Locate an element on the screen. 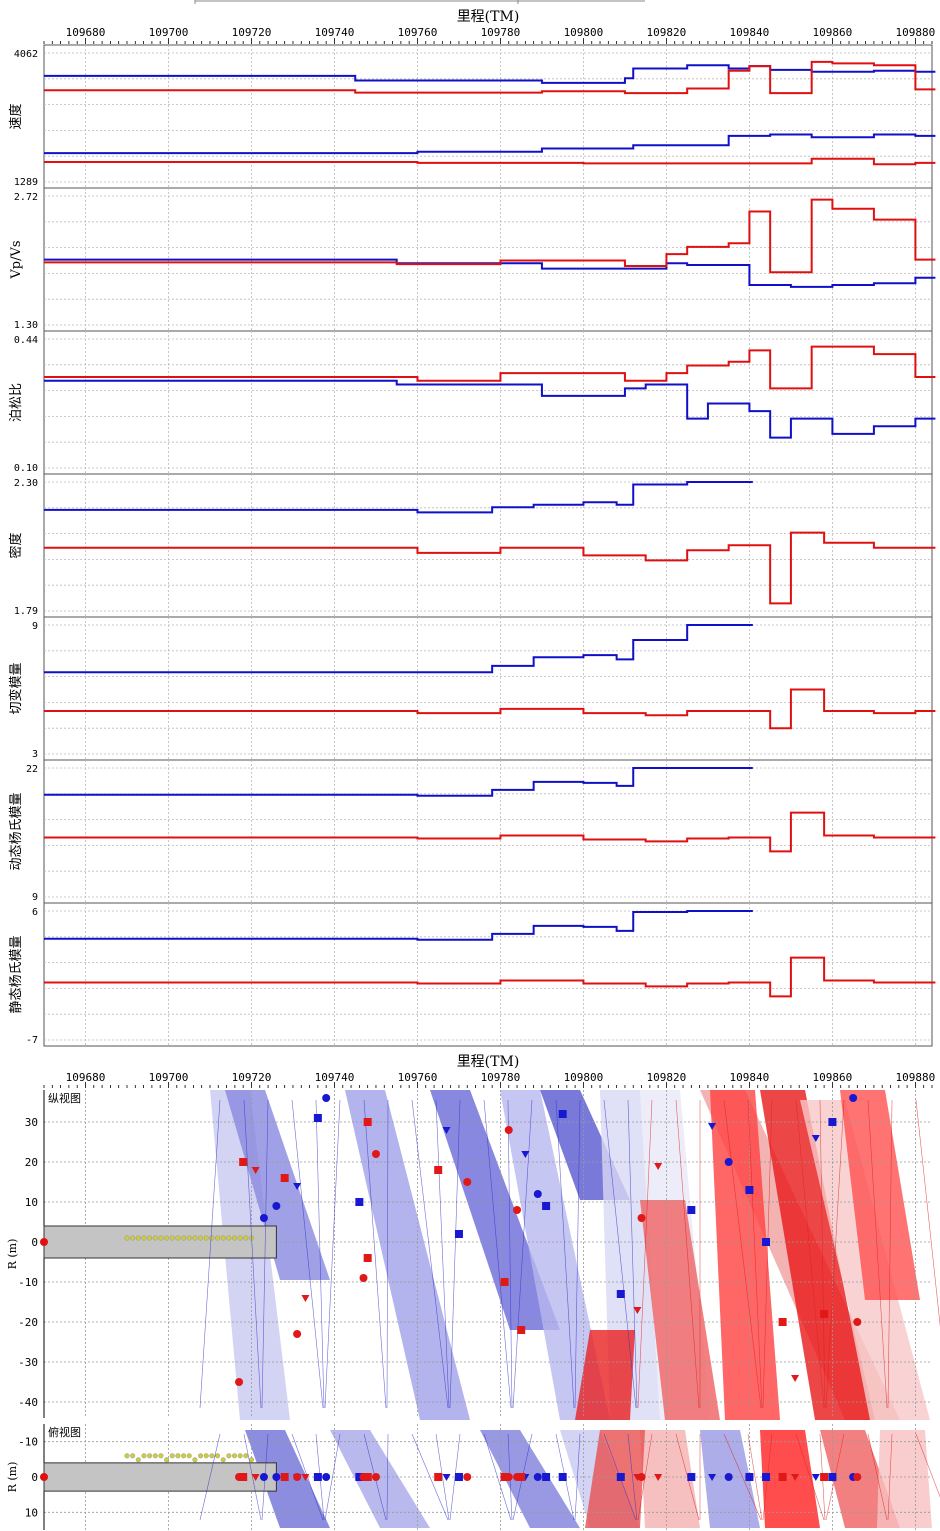 Image resolution: width=940 pixels, height=1531 pixels. x-tick-label: 109800 is located at coordinates (584, 1077).